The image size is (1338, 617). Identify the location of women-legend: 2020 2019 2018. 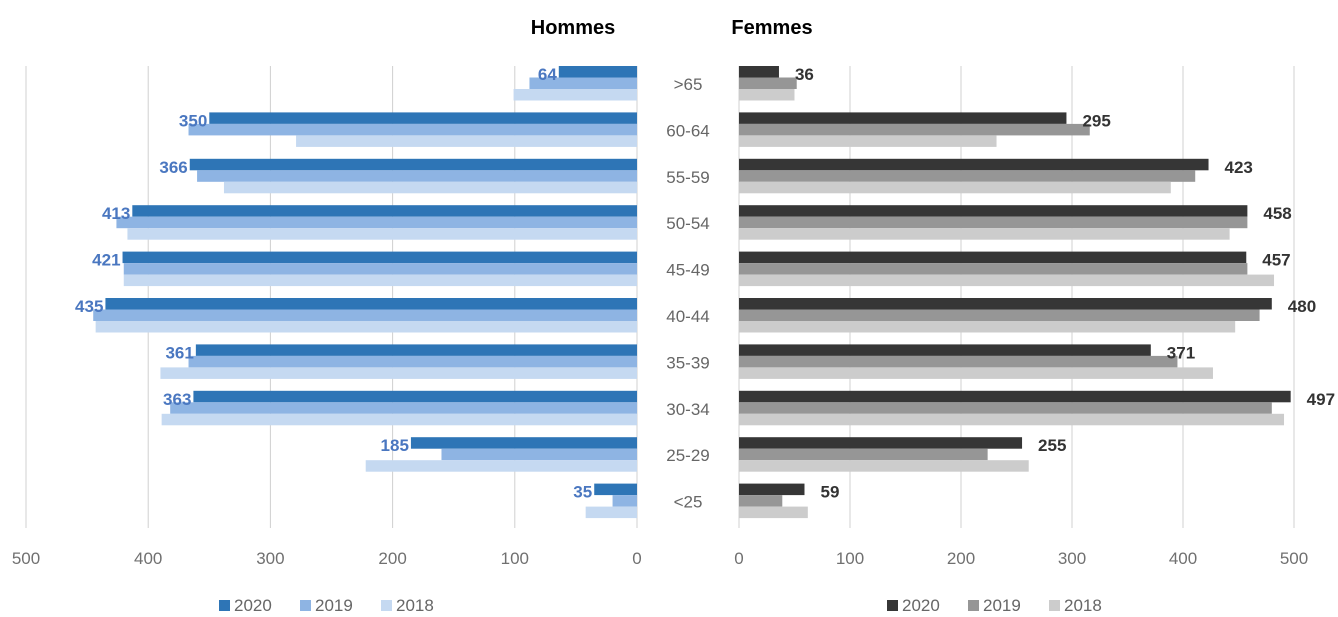
(994, 605).